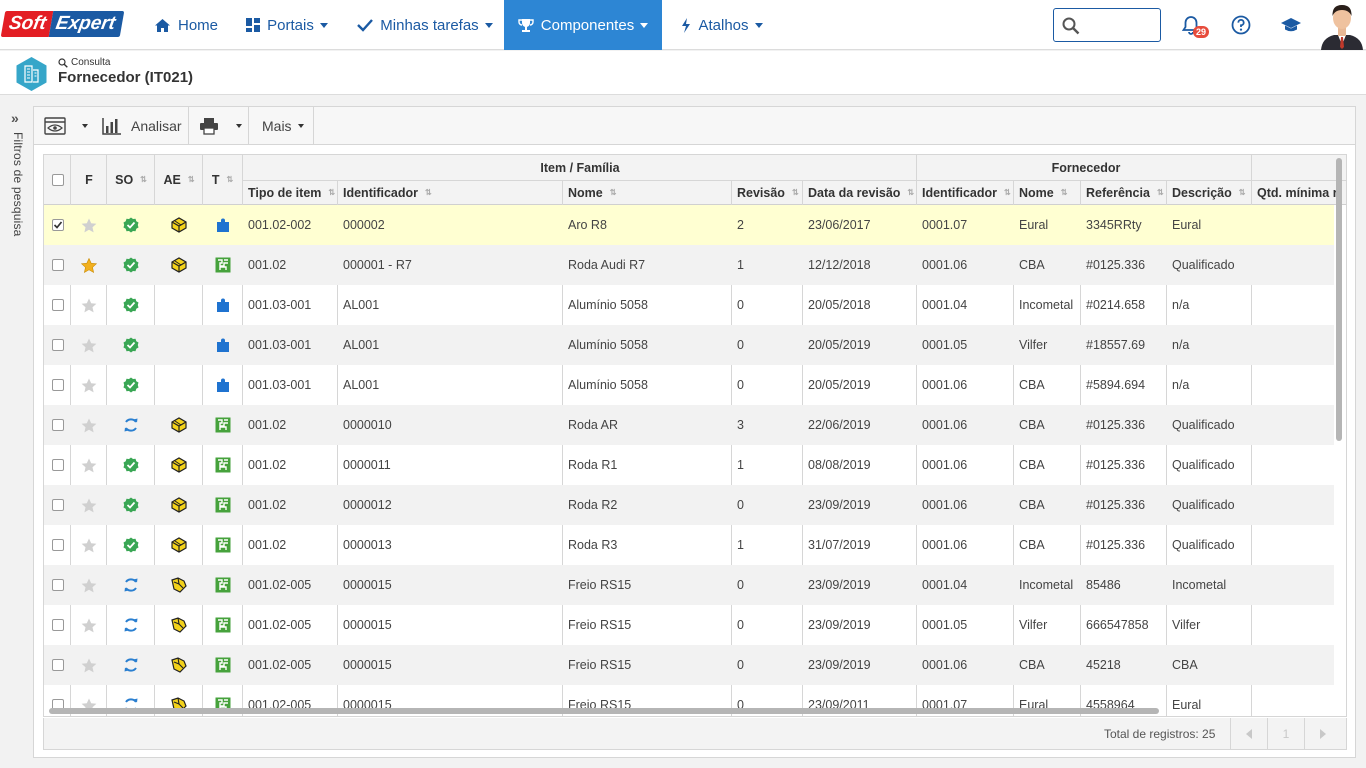 The image size is (1366, 768). I want to click on cell-fid: 0001.07, so click(945, 225).